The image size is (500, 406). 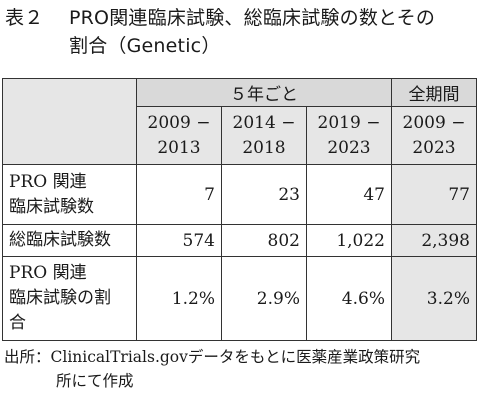 I want to click on period-header: 2009 − 2023, so click(x=434, y=135).